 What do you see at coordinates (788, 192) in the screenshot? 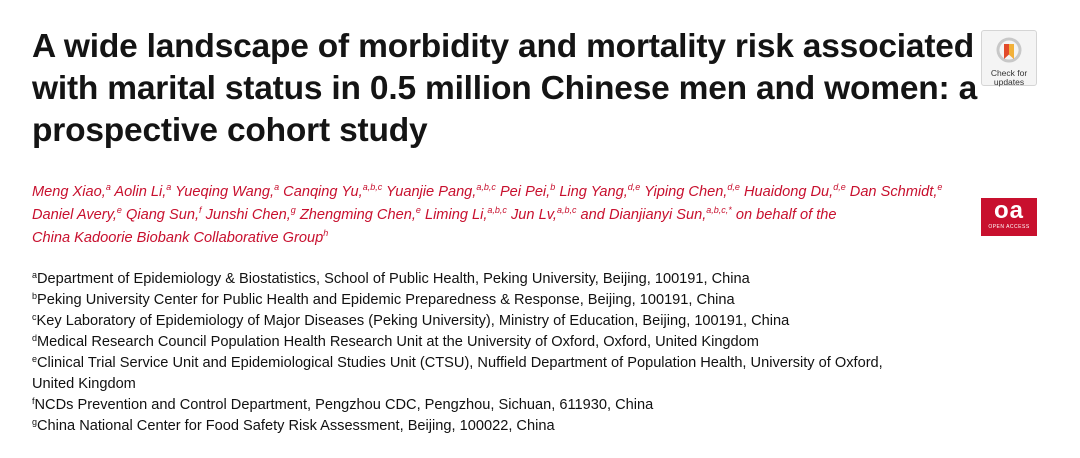
I see `author-name: Huaidong Du,` at bounding box center [788, 192].